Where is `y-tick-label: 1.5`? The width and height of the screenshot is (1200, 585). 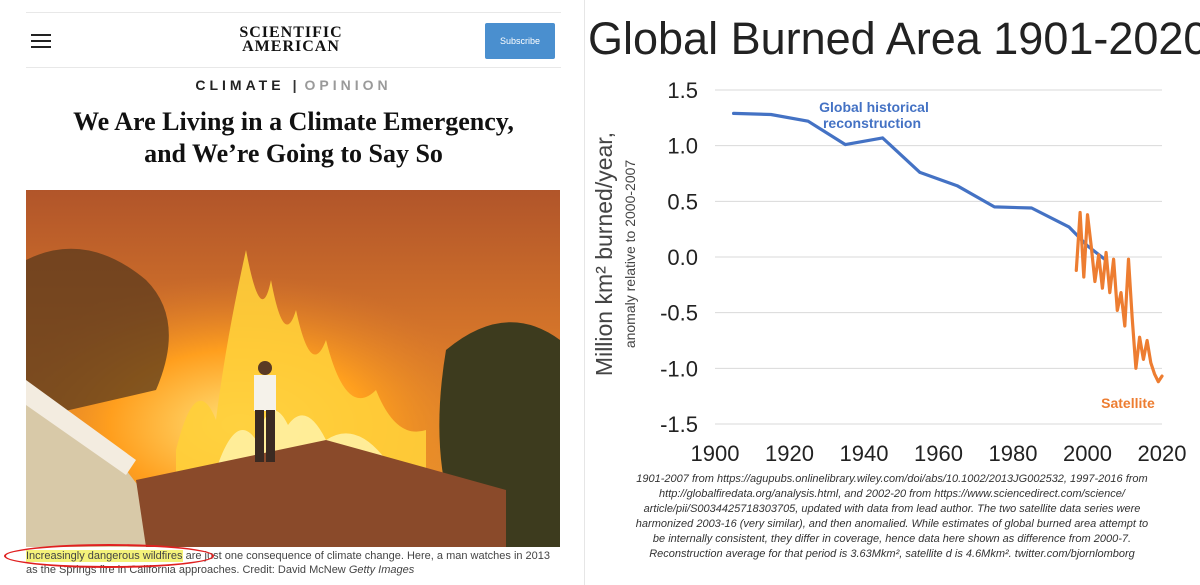
y-tick-label: 1.5 is located at coordinates (682, 90).